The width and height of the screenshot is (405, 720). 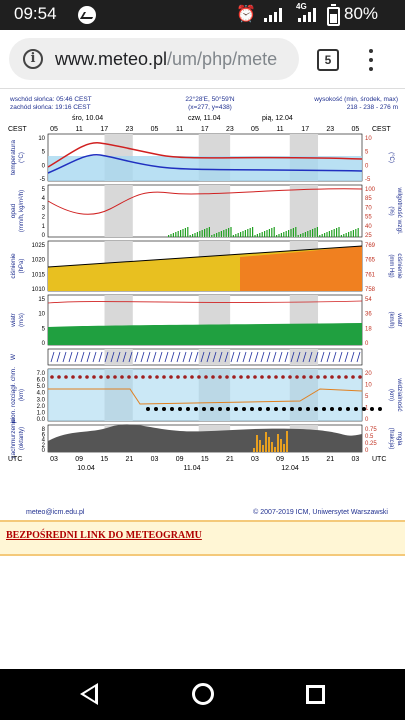 What do you see at coordinates (41, 374) in the screenshot?
I see `left-tick: 7.0` at bounding box center [41, 374].